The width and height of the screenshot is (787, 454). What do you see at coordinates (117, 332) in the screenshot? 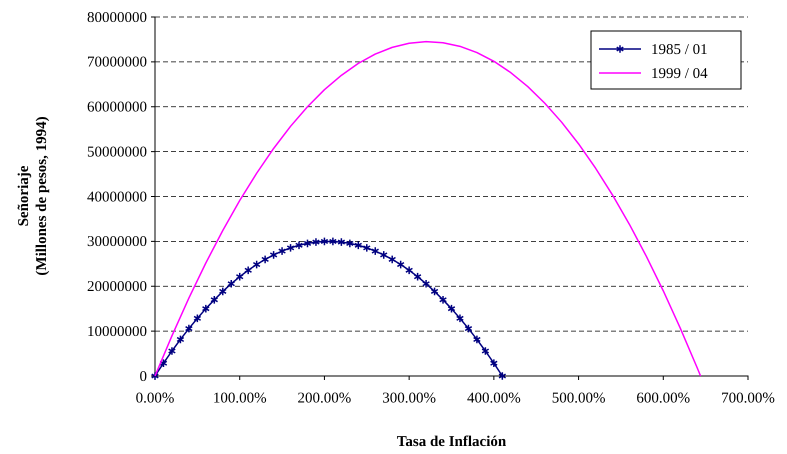
I see `y-tick-label: 10000000` at bounding box center [117, 332].